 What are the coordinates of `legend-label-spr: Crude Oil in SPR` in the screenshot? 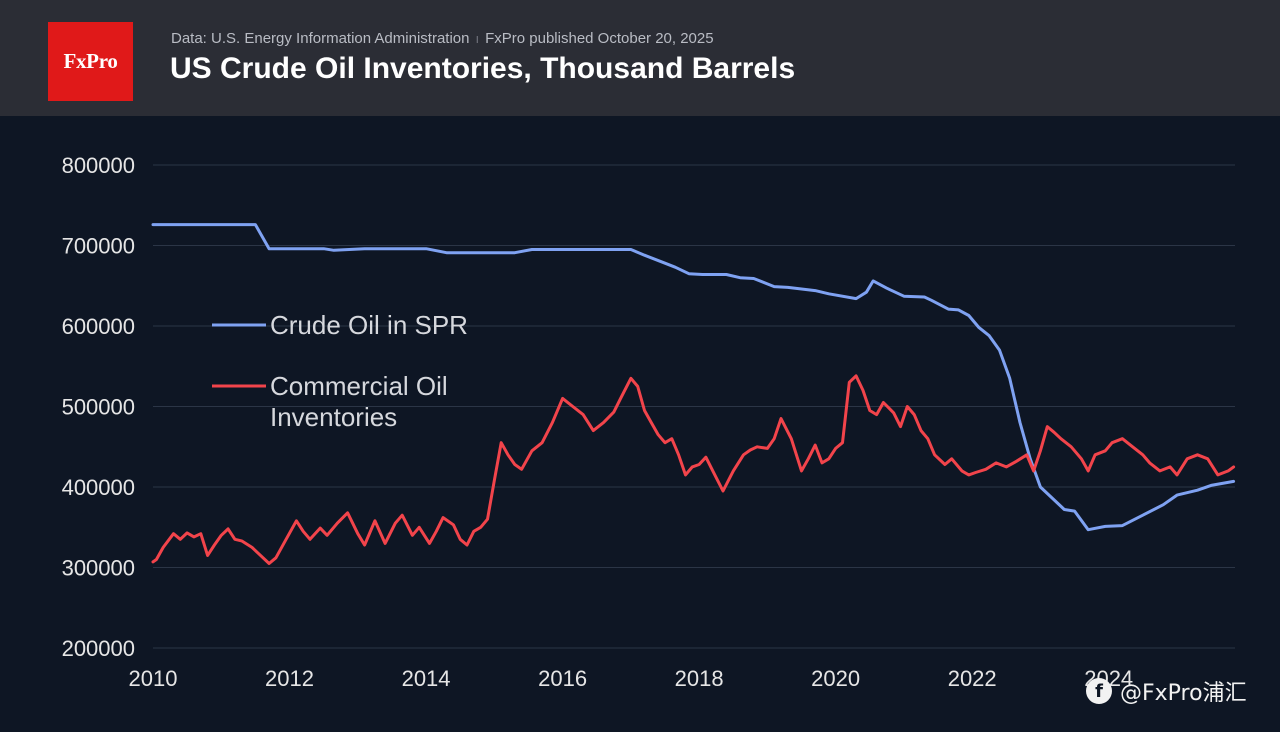 It's located at (369, 325).